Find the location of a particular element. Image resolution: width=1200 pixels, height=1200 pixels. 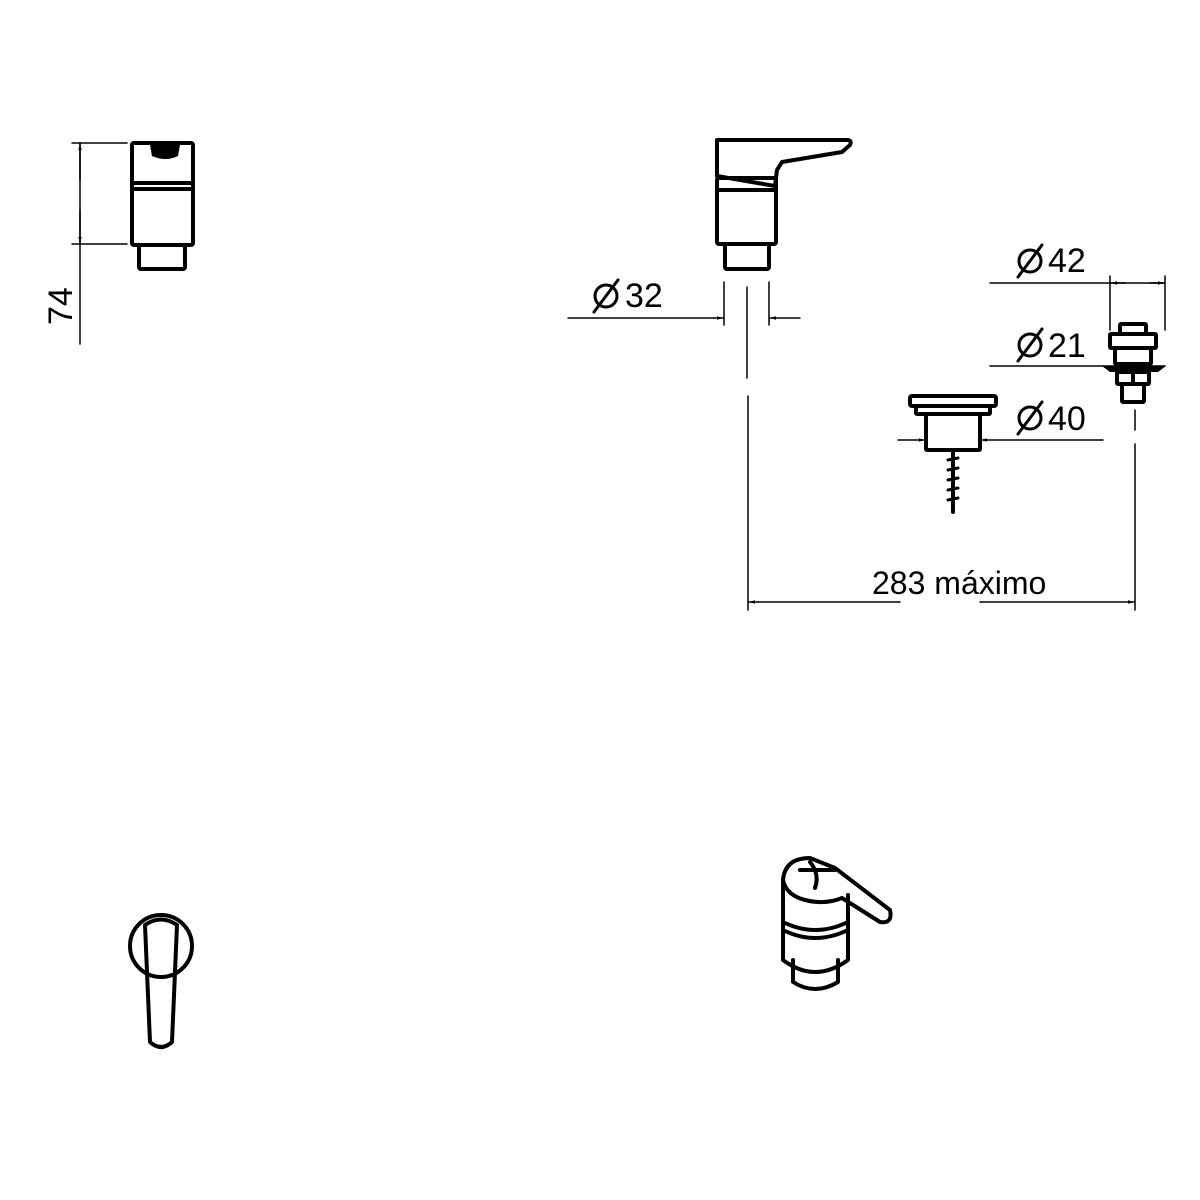

perspective-body is located at coordinates (815, 926).